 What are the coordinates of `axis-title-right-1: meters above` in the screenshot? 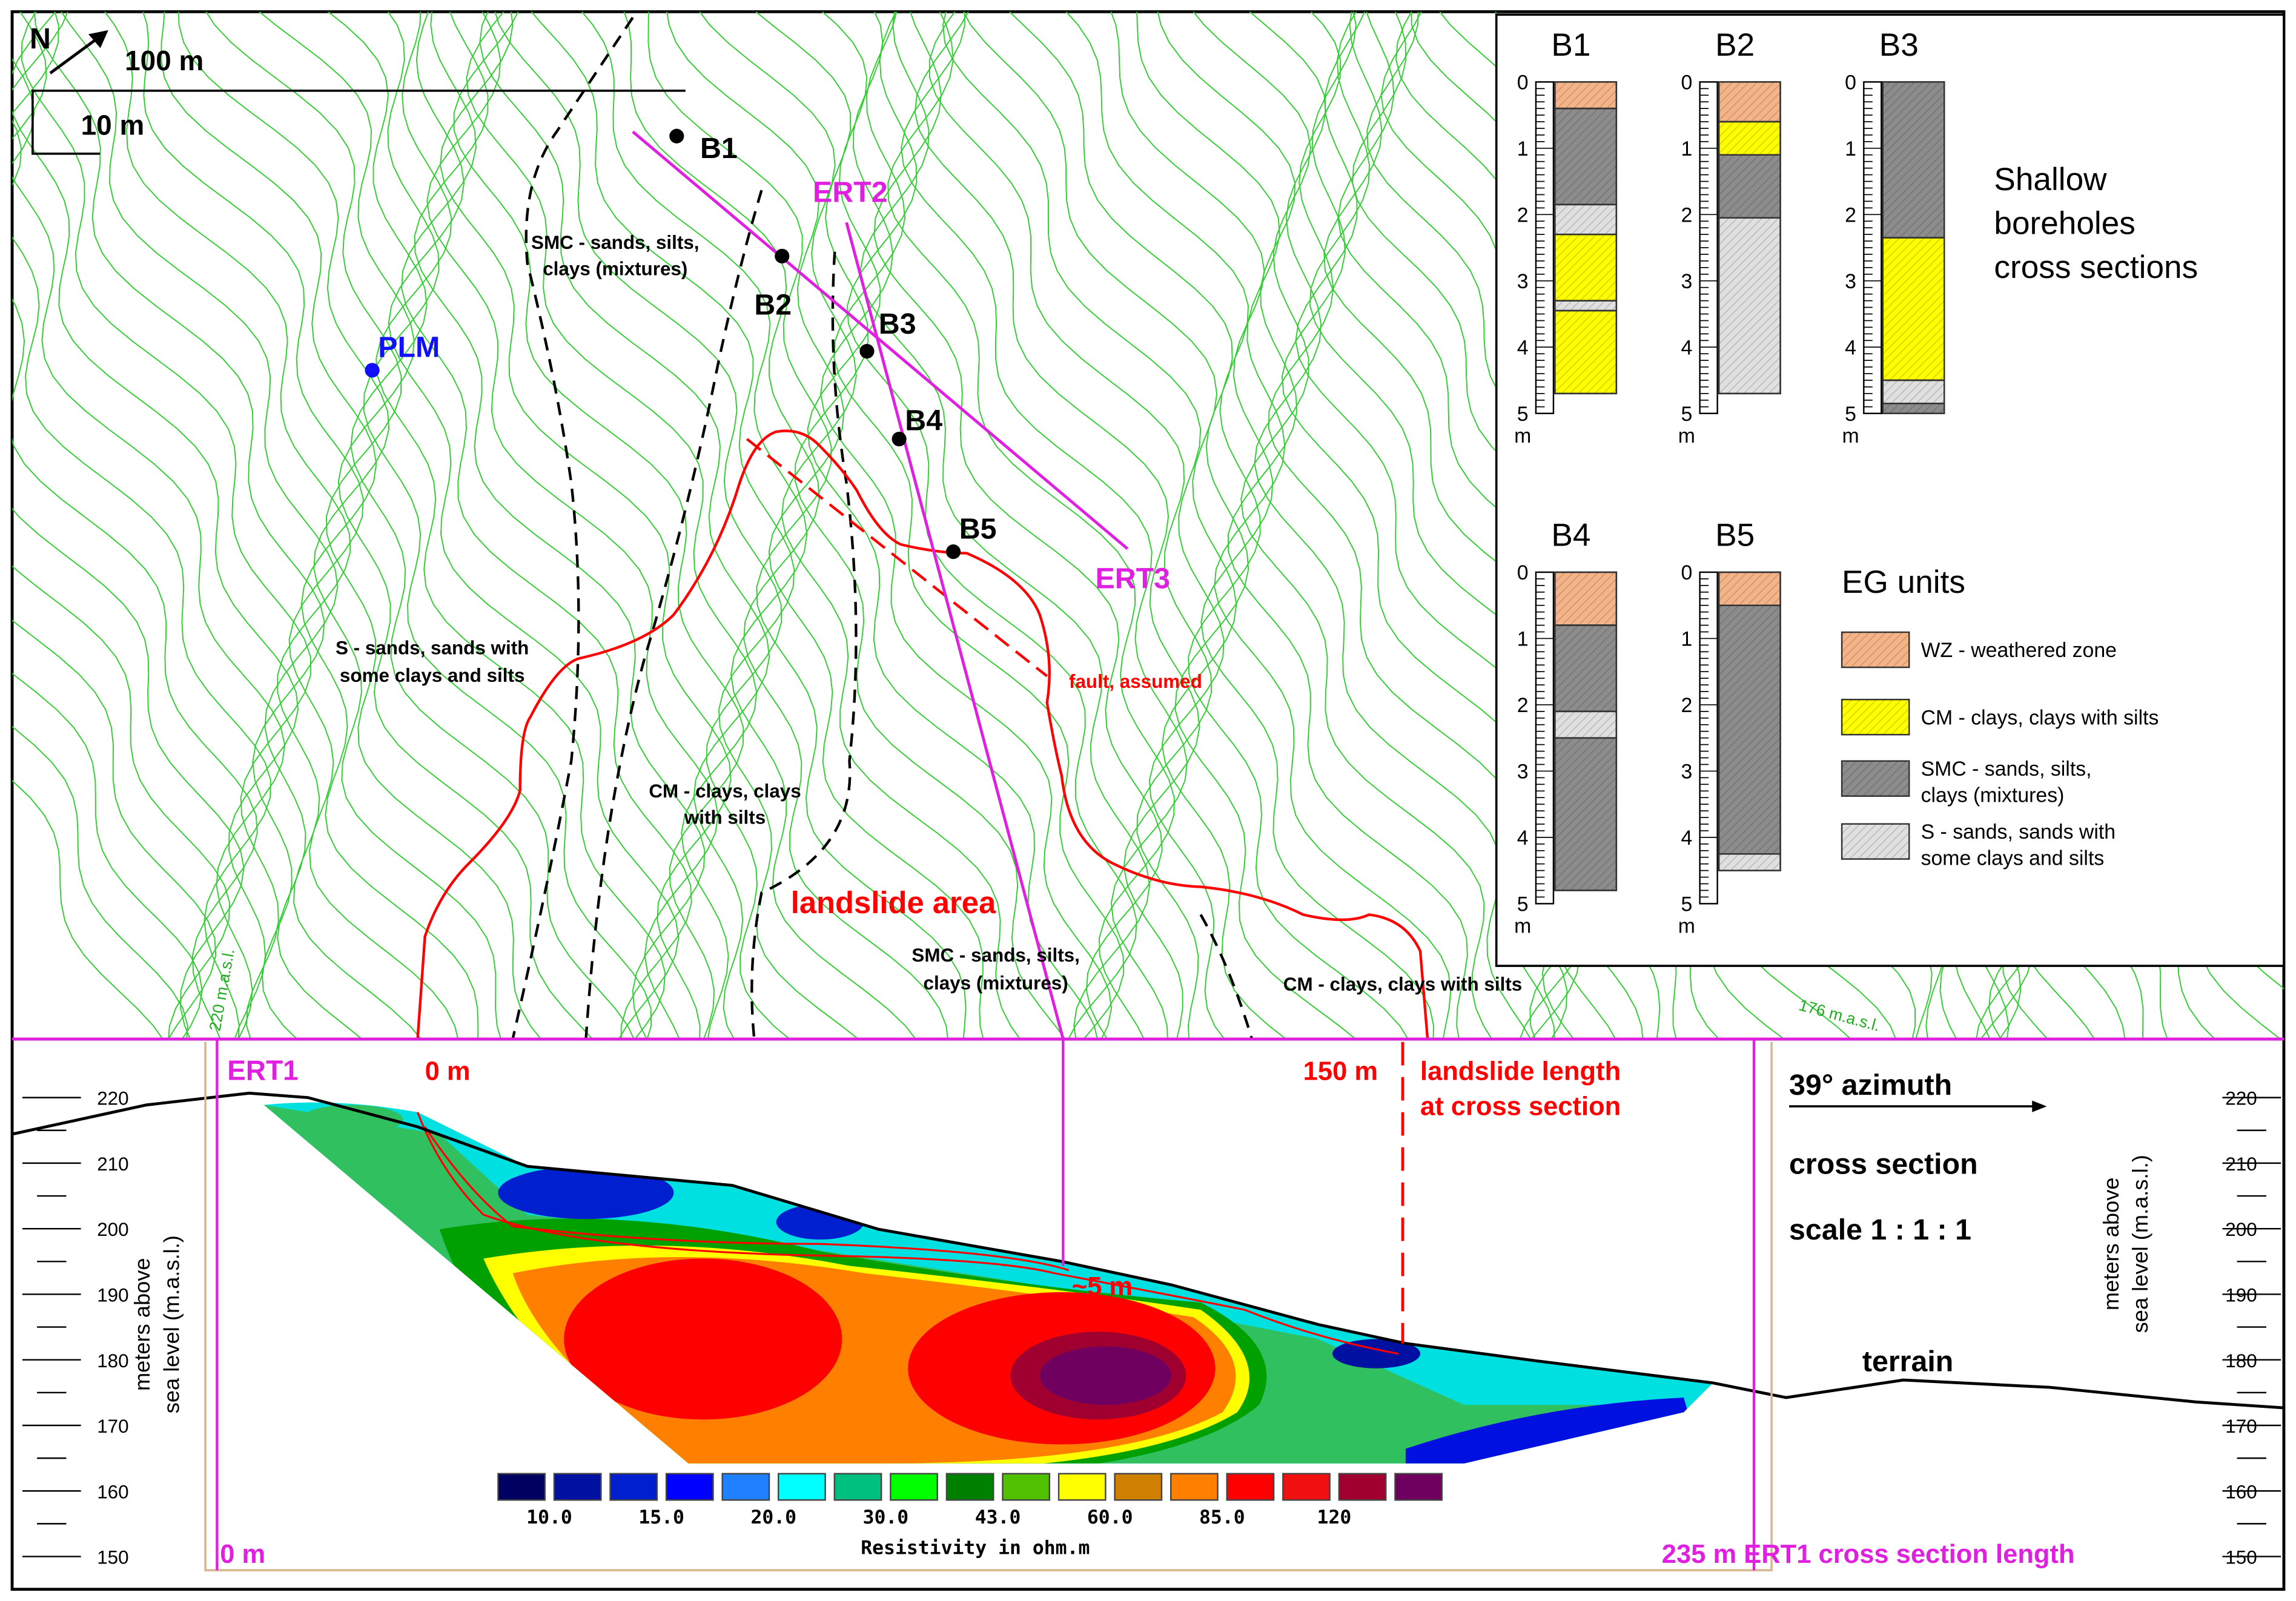 It's located at (2111, 1243).